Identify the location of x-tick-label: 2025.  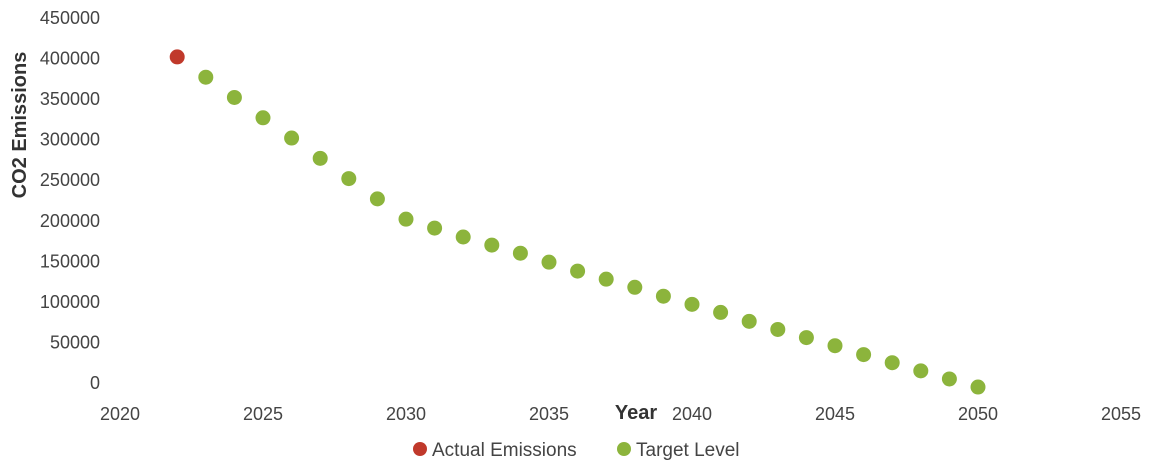
(263, 414).